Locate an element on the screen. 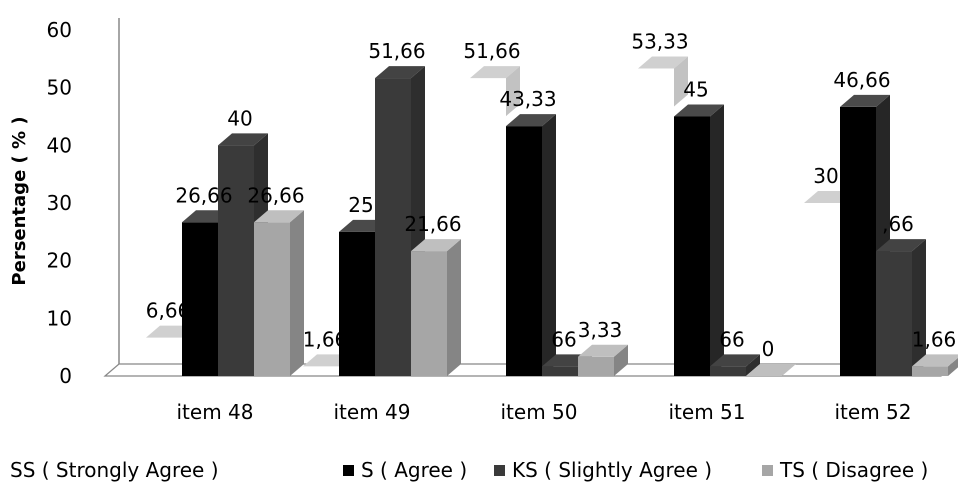 The height and width of the screenshot is (492, 958). x-tick-label: item 51 is located at coordinates (707, 412).